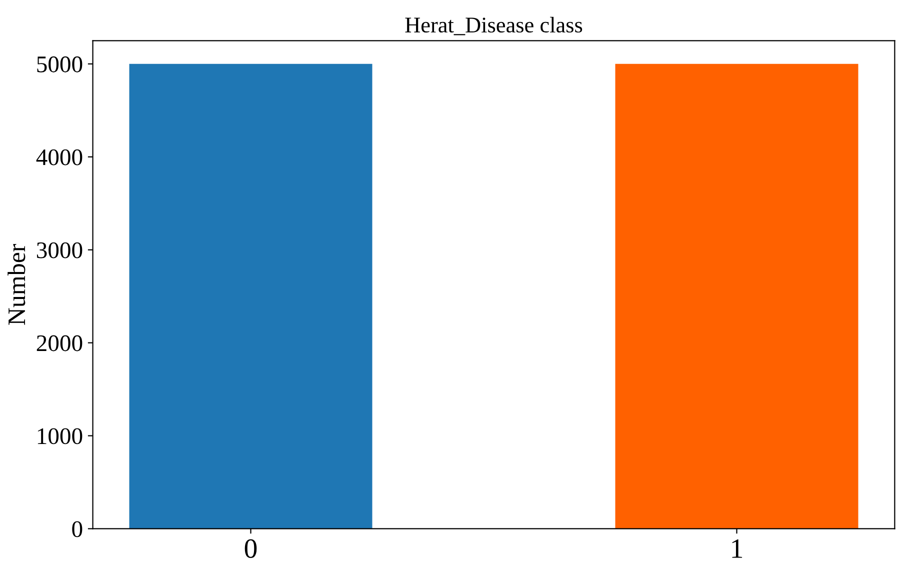 This screenshot has width=901, height=581. Describe the element at coordinates (59, 250) in the screenshot. I see `y-tick-label: 3000` at that location.